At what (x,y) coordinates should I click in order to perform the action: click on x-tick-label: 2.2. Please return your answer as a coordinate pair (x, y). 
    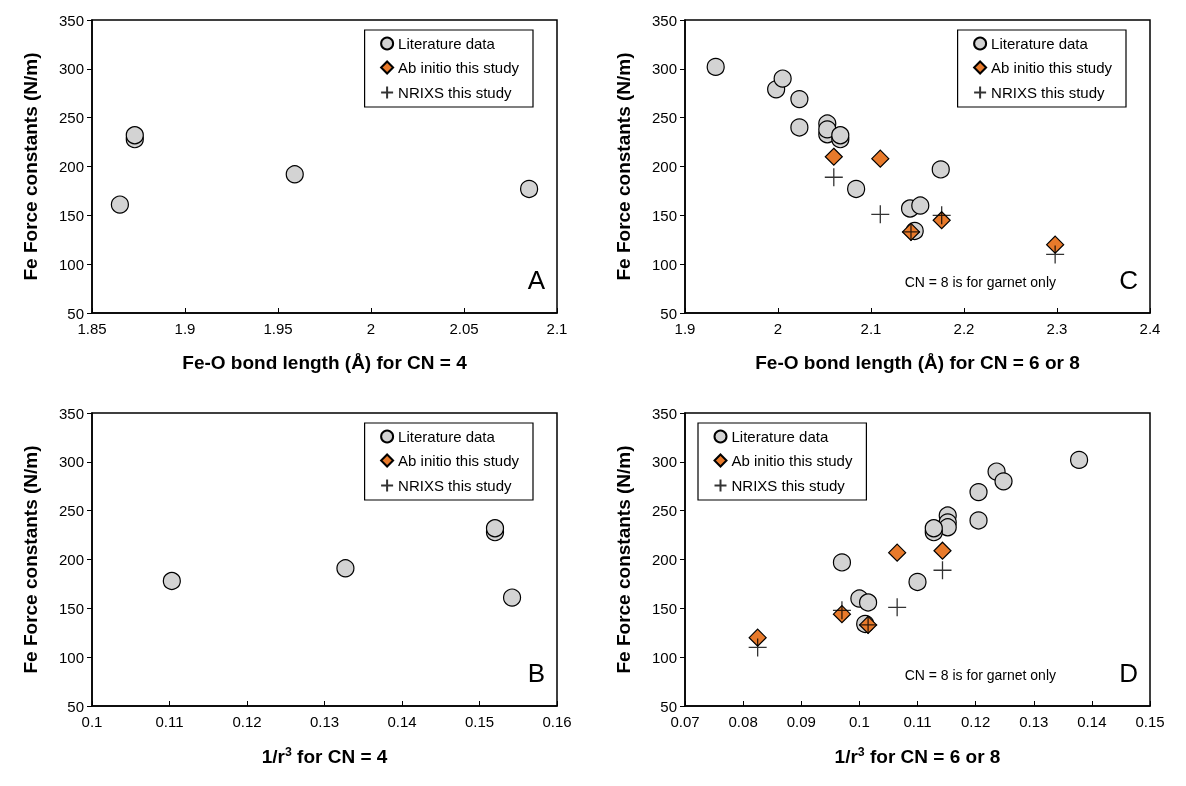
    Looking at the image, I should click on (964, 328).